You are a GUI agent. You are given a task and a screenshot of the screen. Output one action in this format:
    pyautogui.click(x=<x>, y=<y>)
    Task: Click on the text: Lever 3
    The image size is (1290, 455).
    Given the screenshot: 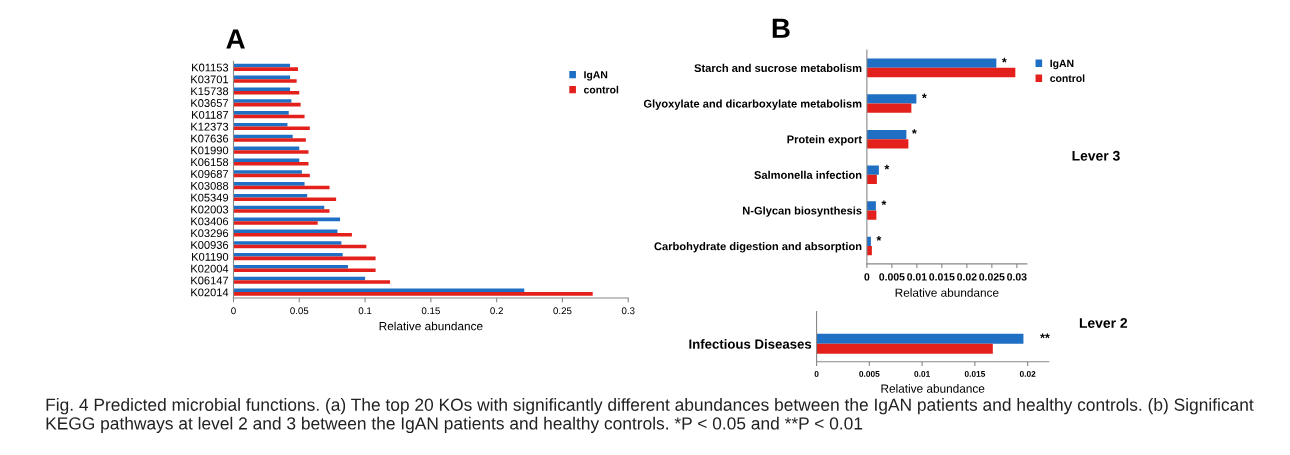 What is the action you would take?
    pyautogui.click(x=1096, y=155)
    